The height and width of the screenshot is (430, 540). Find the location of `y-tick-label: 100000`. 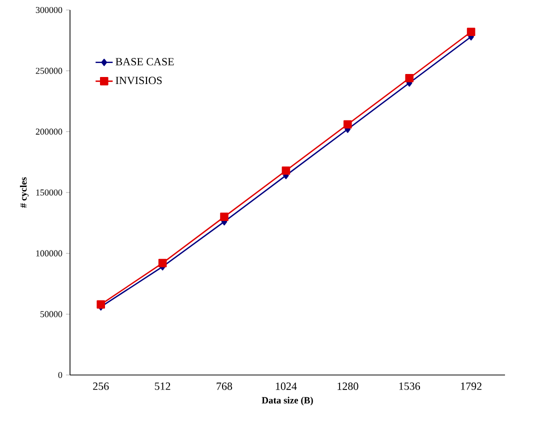

y-tick-label: 100000 is located at coordinates (49, 253).